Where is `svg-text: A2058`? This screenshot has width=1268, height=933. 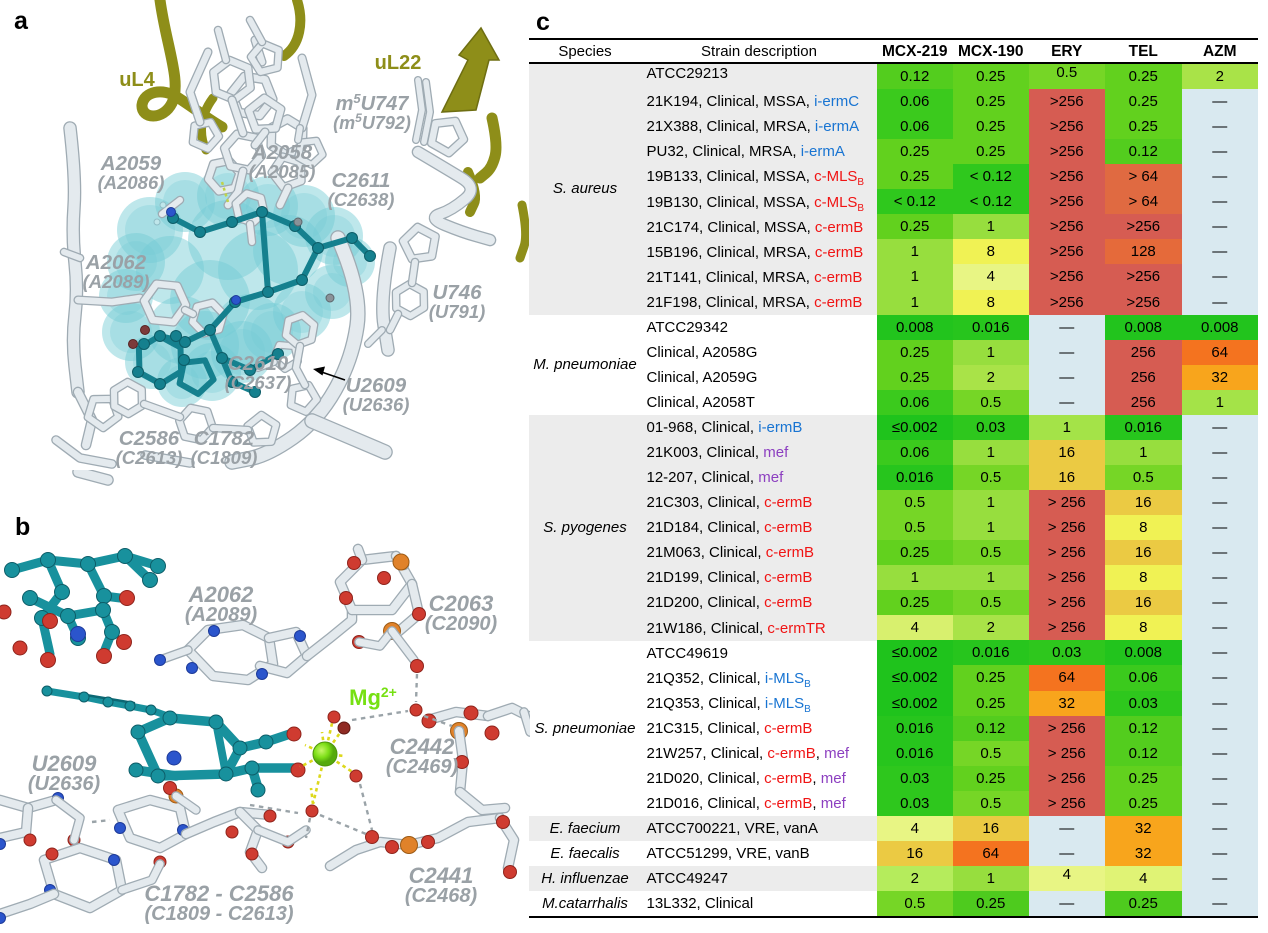 svg-text: A2058 is located at coordinates (282, 152).